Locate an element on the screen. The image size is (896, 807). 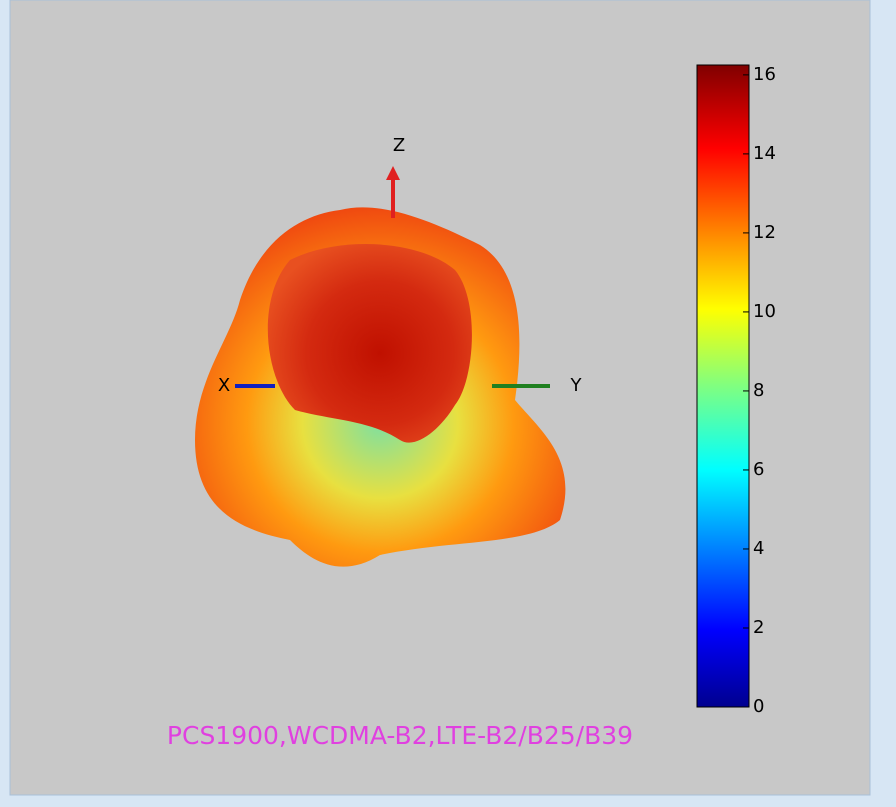
caption: PCS1900,WCDMA-B2,LTE-B2/B25/B39 is located at coordinates (400, 735).